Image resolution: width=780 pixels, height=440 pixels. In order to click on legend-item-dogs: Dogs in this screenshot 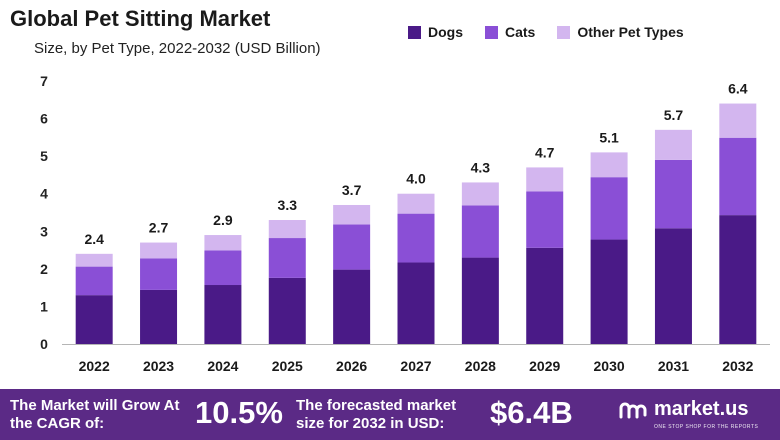, I will do `click(435, 32)`.